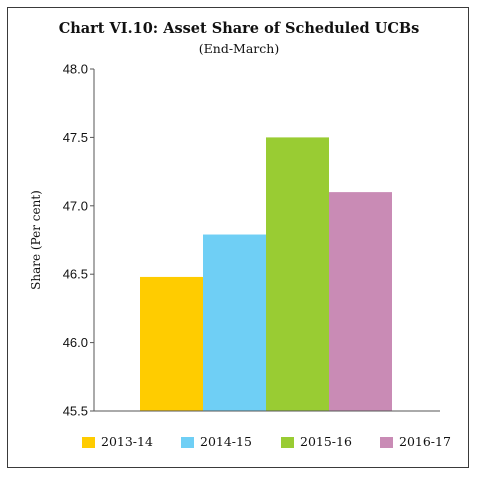  What do you see at coordinates (75, 69) in the screenshot?
I see `y-tick-label-48.0: 48.0` at bounding box center [75, 69].